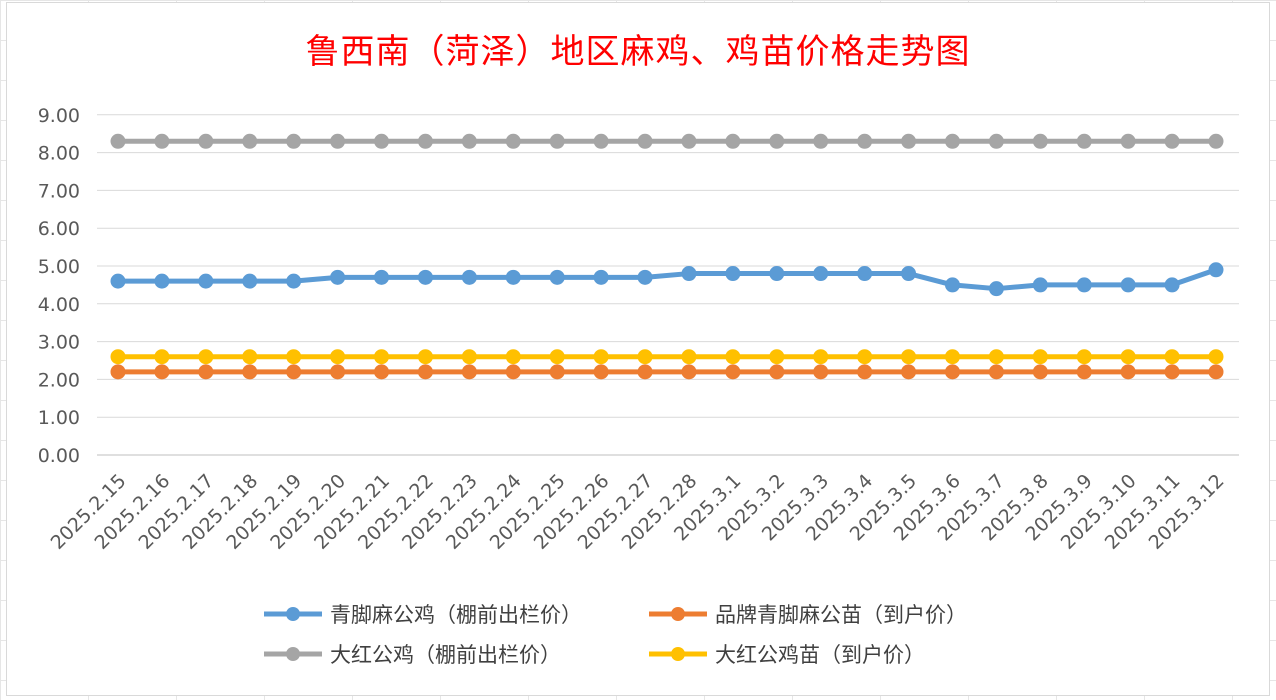 Image resolution: width=1276 pixels, height=700 pixels. I want to click on y-tick-label: 6.00, so click(59, 229).